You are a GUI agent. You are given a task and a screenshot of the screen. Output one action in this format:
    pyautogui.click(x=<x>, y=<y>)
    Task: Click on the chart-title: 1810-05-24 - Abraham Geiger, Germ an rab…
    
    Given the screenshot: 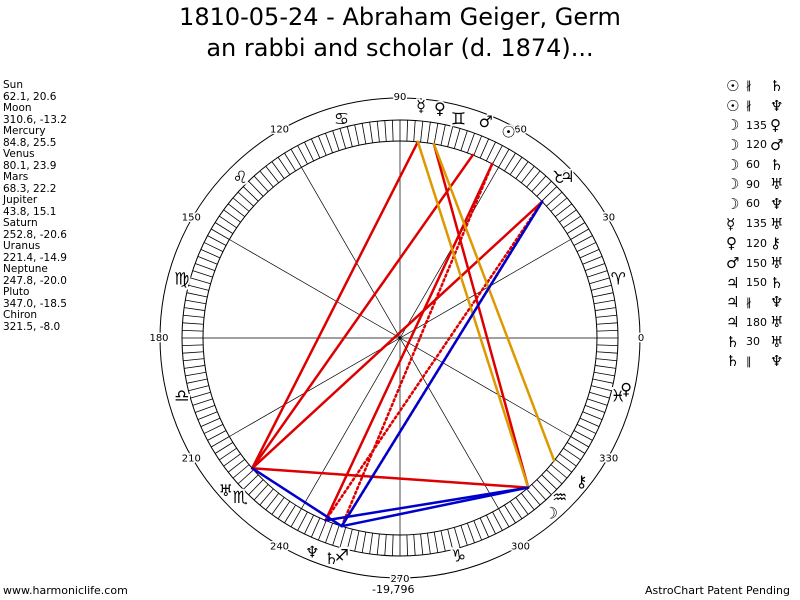 What is the action you would take?
    pyautogui.click(x=400, y=33)
    